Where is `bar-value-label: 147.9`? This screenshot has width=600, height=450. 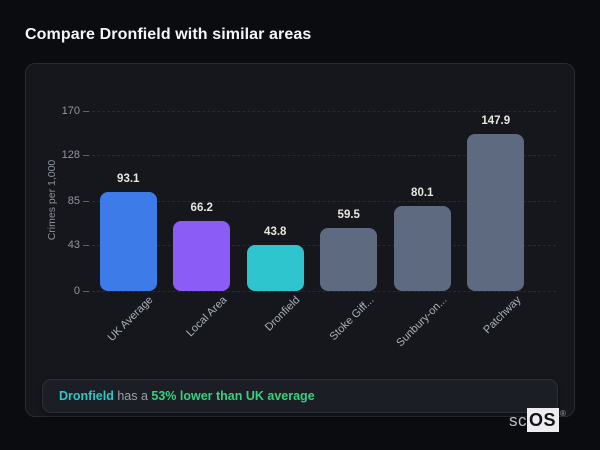 bar-value-label: 147.9 is located at coordinates (496, 121).